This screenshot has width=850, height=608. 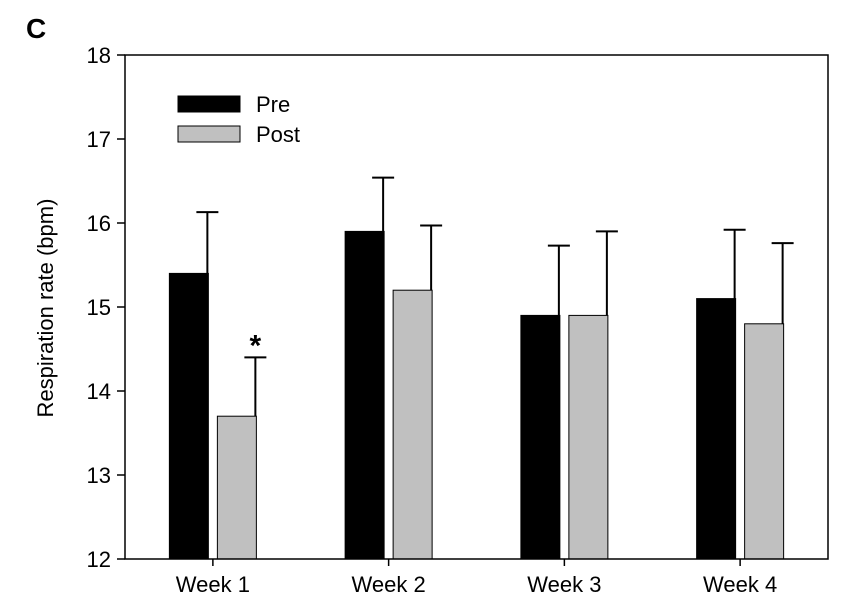 I want to click on y-tick-label-13: 13, so click(x=99, y=475).